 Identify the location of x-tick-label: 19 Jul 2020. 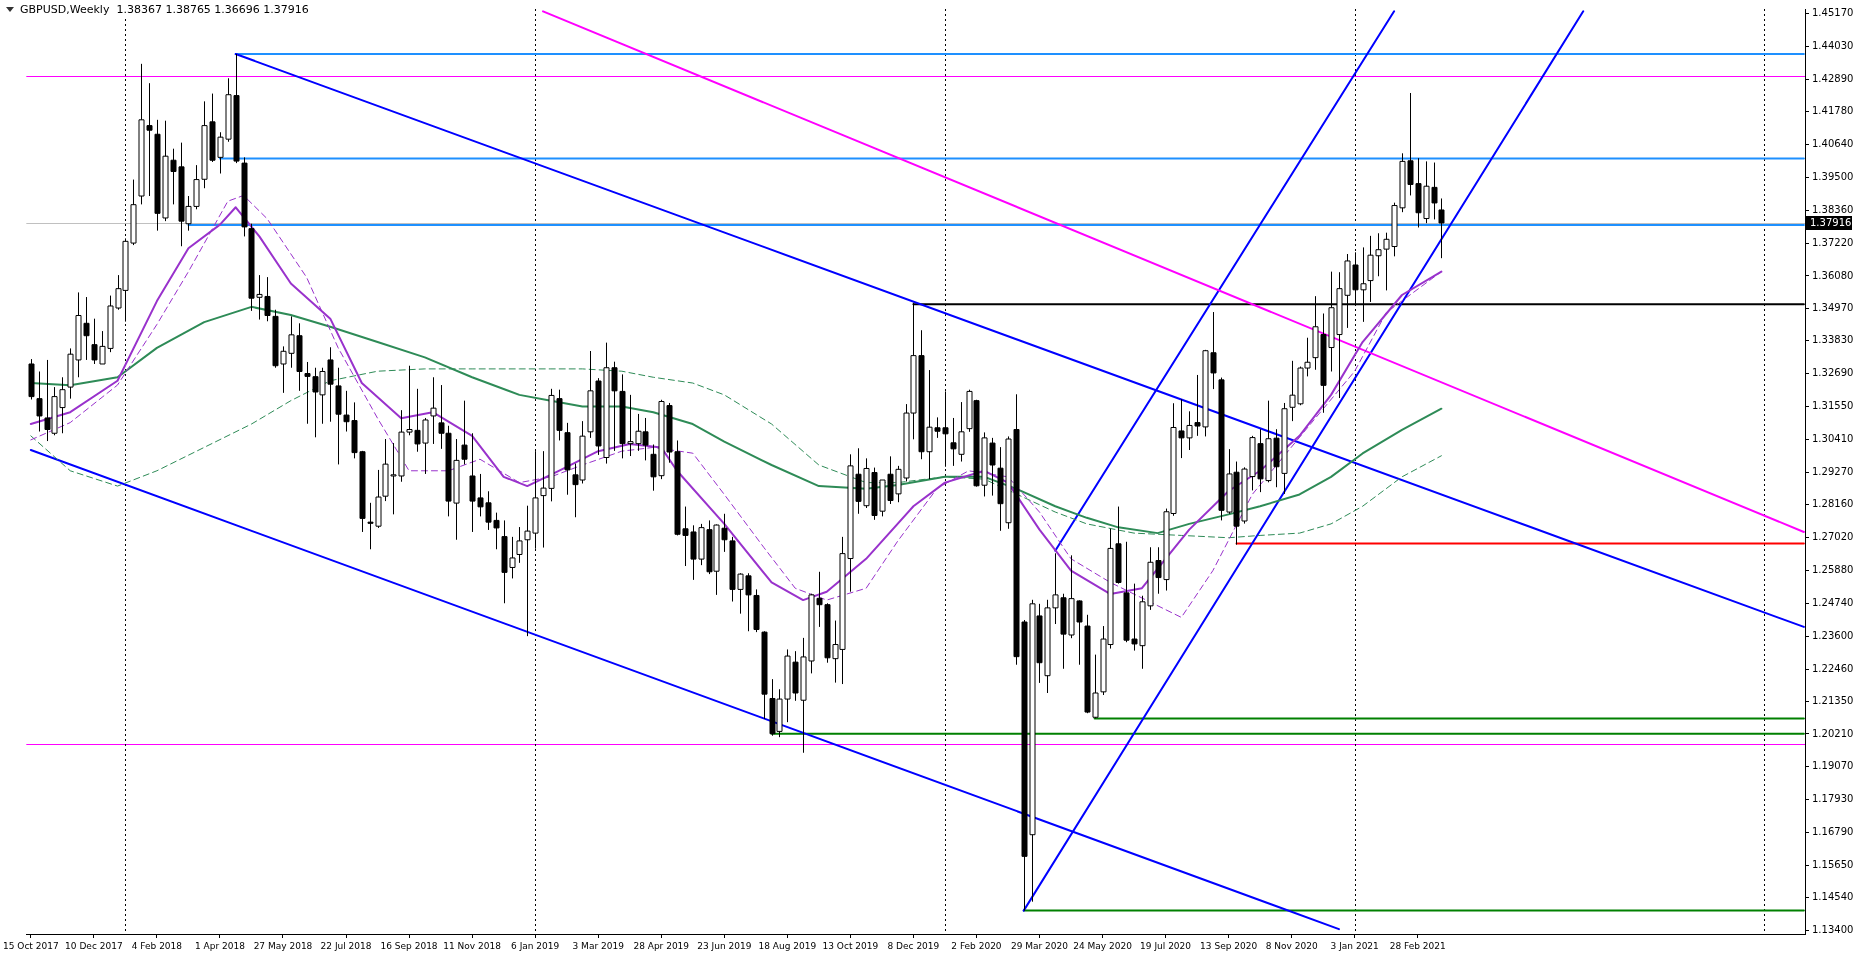
(1166, 945).